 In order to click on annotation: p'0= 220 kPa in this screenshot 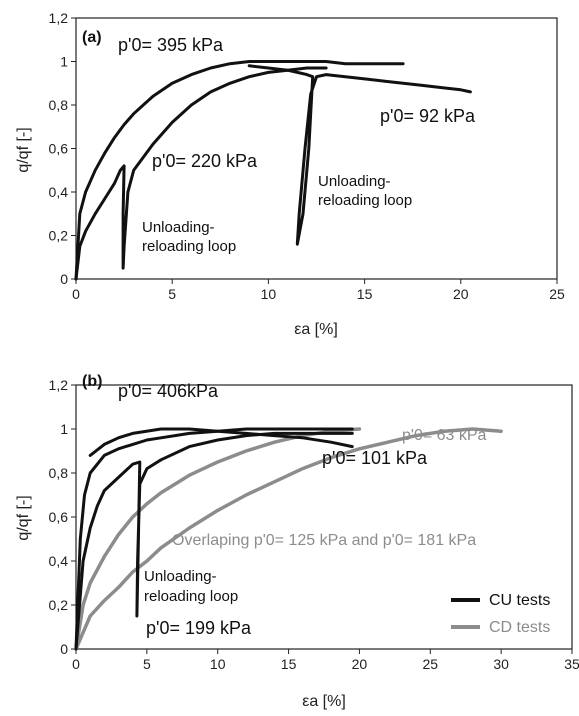, I will do `click(205, 161)`.